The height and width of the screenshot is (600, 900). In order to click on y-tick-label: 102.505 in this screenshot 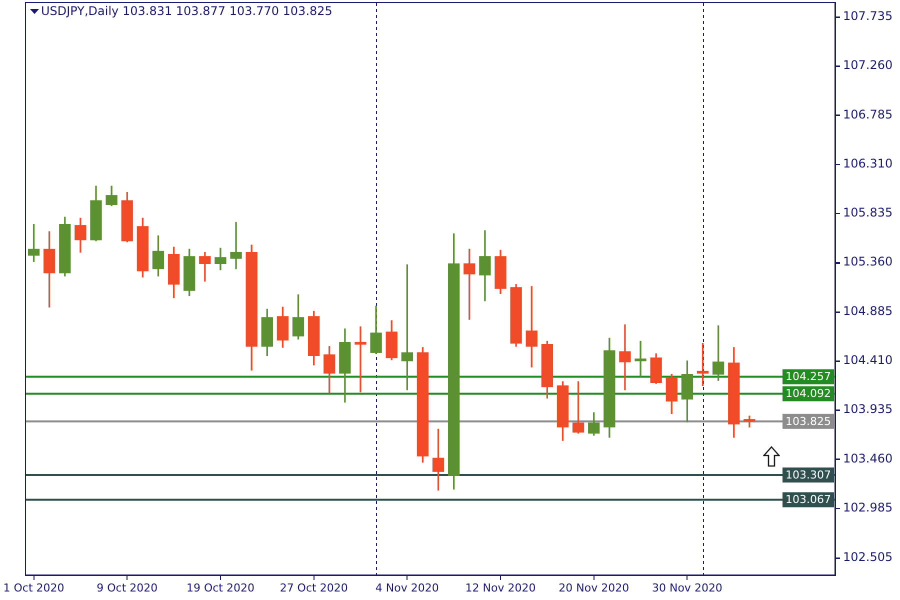, I will do `click(868, 557)`.